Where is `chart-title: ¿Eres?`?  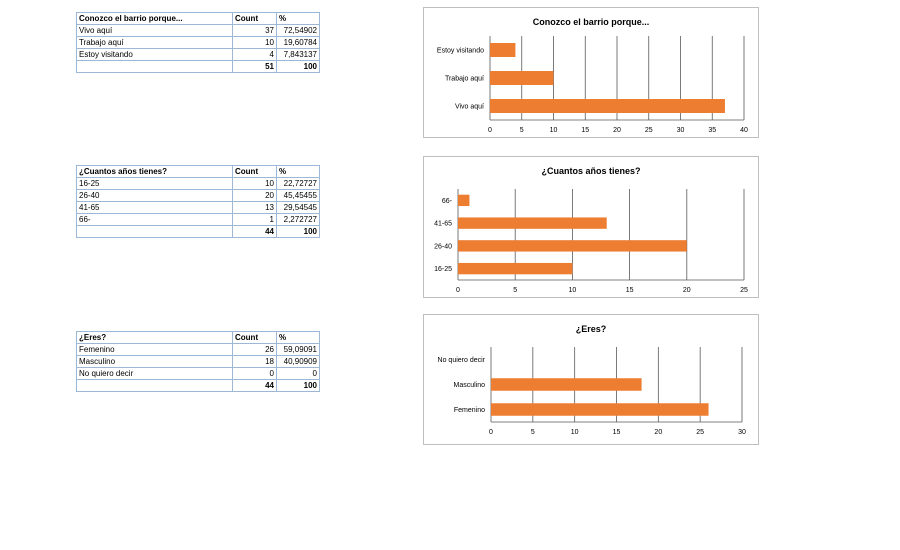 chart-title: ¿Eres? is located at coordinates (591, 329).